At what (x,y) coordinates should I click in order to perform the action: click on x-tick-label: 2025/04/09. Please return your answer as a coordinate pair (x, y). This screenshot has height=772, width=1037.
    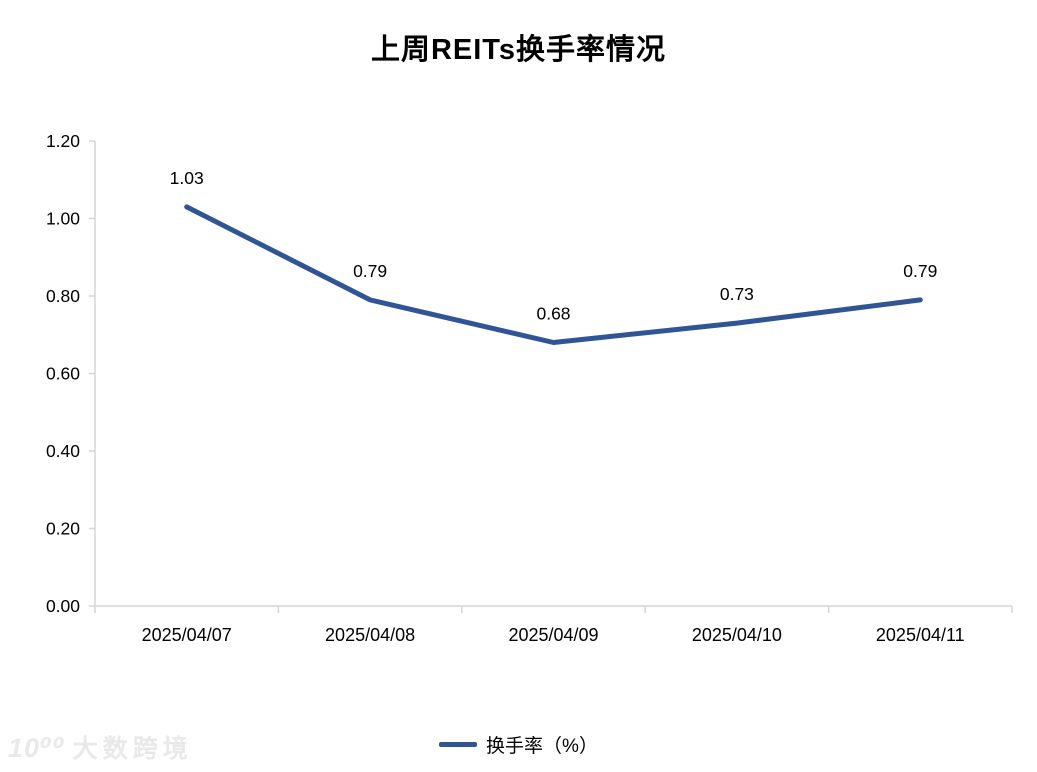
    Looking at the image, I should click on (553, 635).